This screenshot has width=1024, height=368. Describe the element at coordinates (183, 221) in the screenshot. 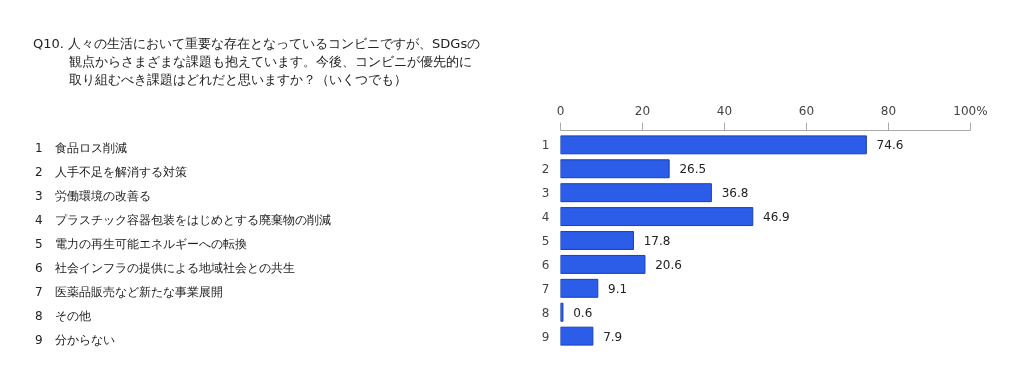

I see `text: 4 プラスチック容器包装をはじめとする廃棄物の削減` at that location.